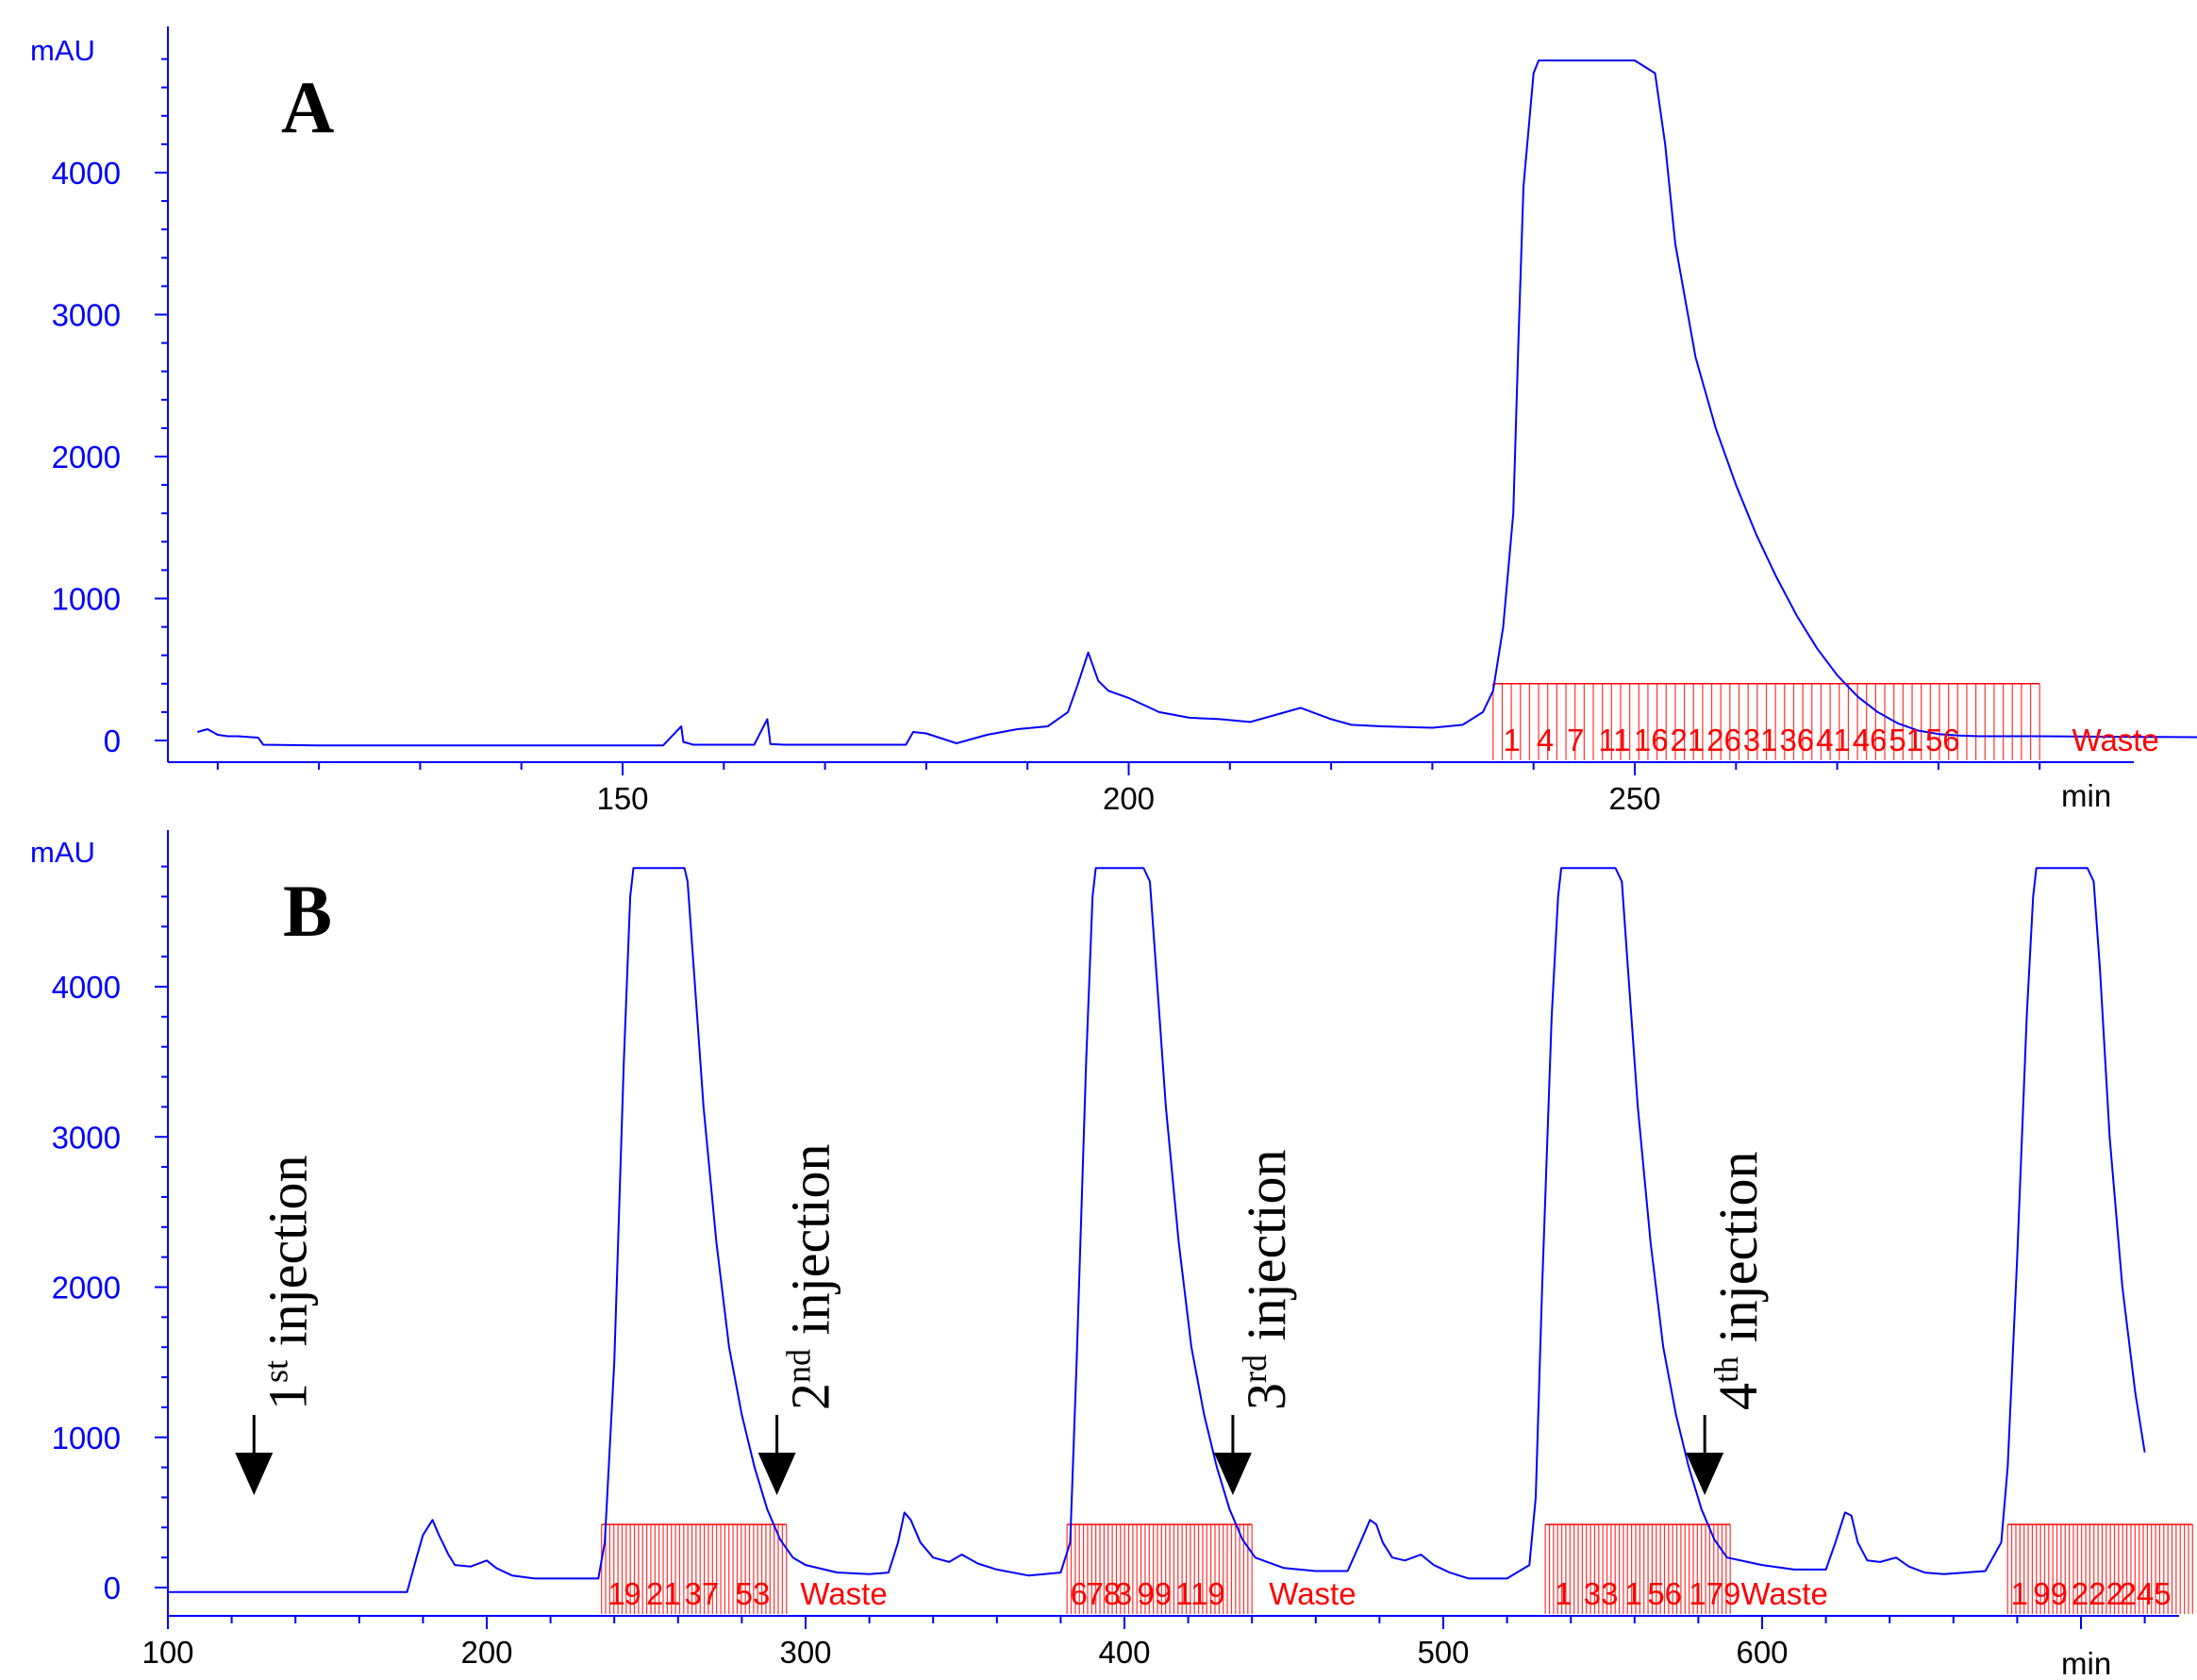 The width and height of the screenshot is (2197, 1680). Describe the element at coordinates (2097, 1593) in the screenshot. I see `b-fraction-label: 222` at that location.